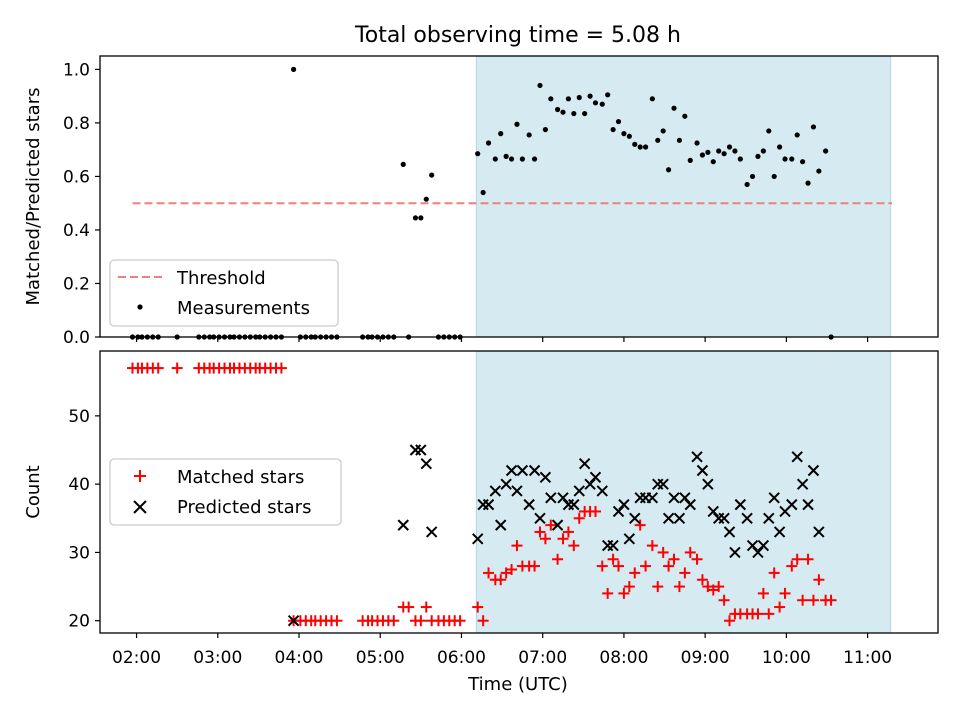 Image resolution: width=960 pixels, height=720 pixels. I want to click on predicted-stars-legend-swatch, so click(140, 507).